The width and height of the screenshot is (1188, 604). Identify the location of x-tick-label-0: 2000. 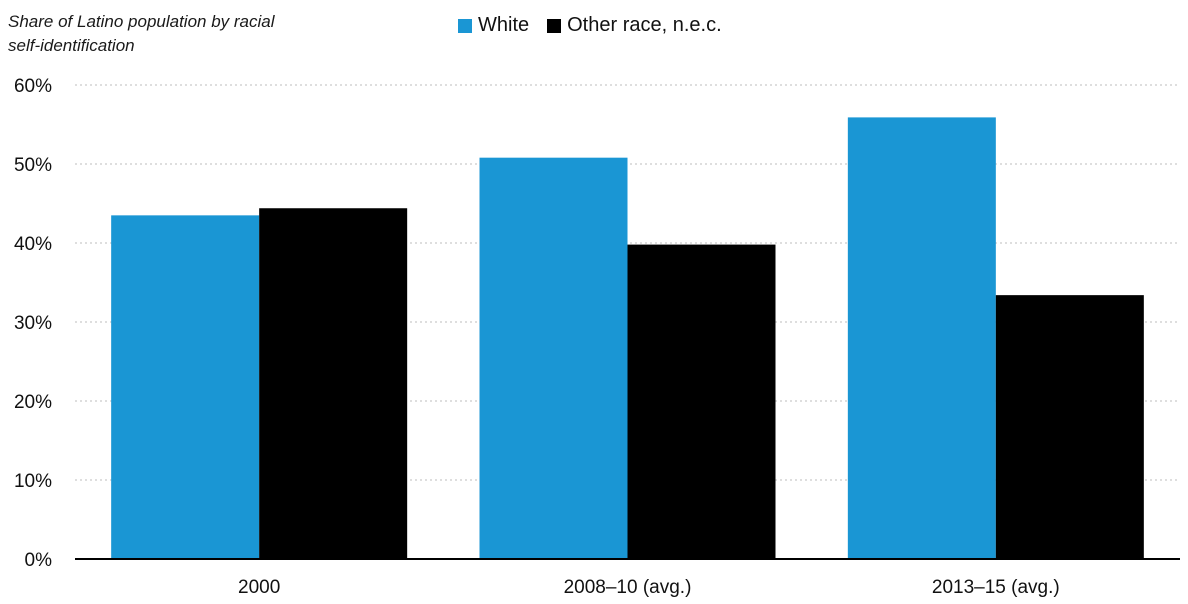
(259, 587).